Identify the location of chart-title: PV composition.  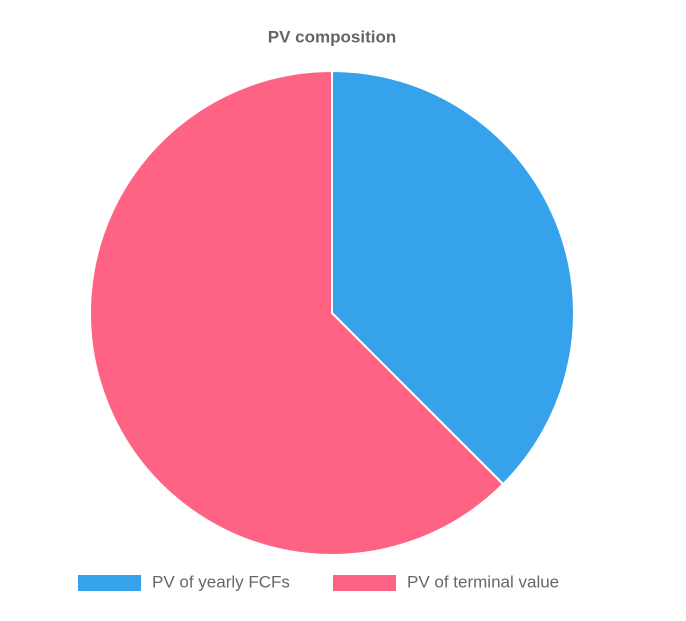
(332, 36).